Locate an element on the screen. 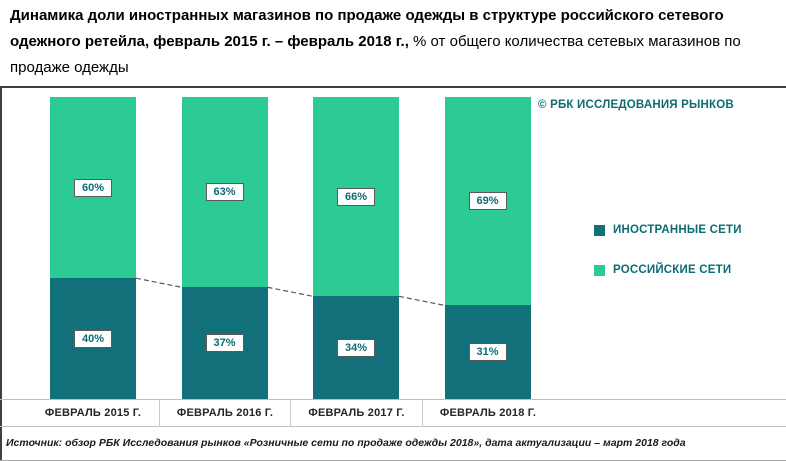  value-label: 31% is located at coordinates (487, 352).